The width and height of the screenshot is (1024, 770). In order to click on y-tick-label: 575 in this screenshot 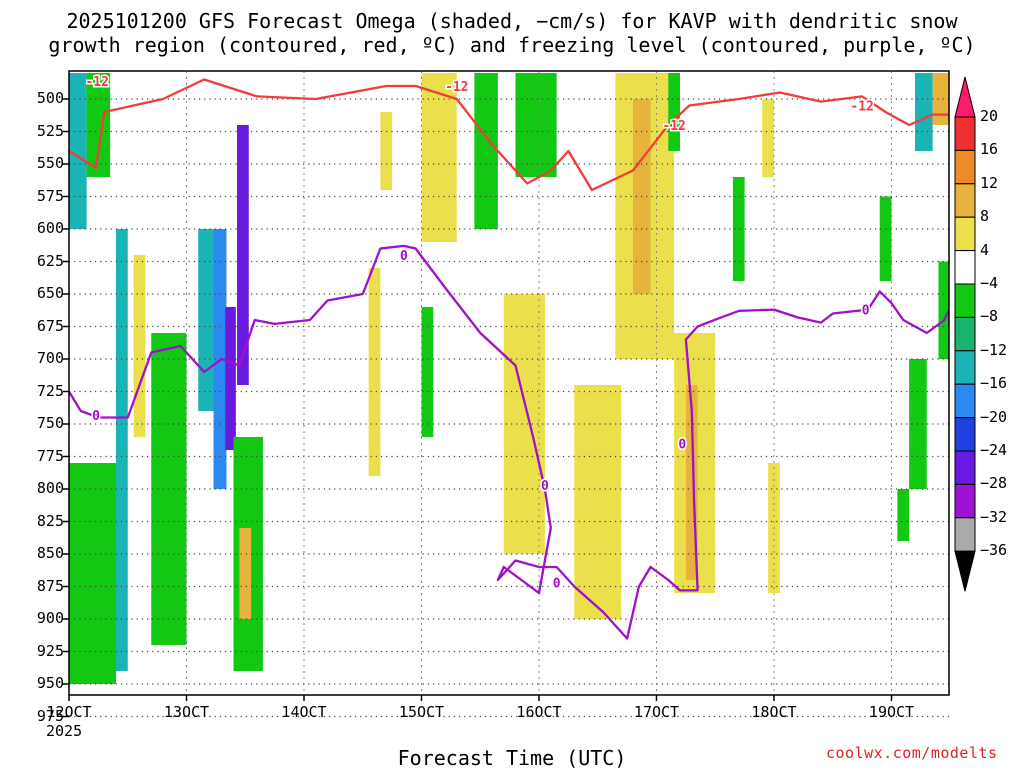, I will do `click(50, 195)`.